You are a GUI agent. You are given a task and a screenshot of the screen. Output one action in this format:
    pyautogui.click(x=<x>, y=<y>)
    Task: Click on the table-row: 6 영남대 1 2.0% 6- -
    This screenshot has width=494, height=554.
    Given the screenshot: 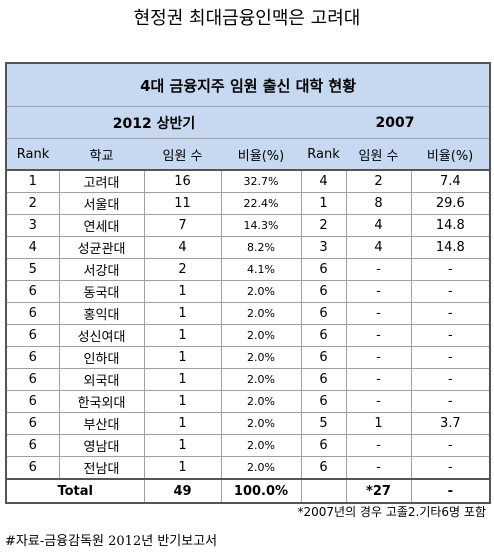 What is the action you would take?
    pyautogui.click(x=248, y=445)
    